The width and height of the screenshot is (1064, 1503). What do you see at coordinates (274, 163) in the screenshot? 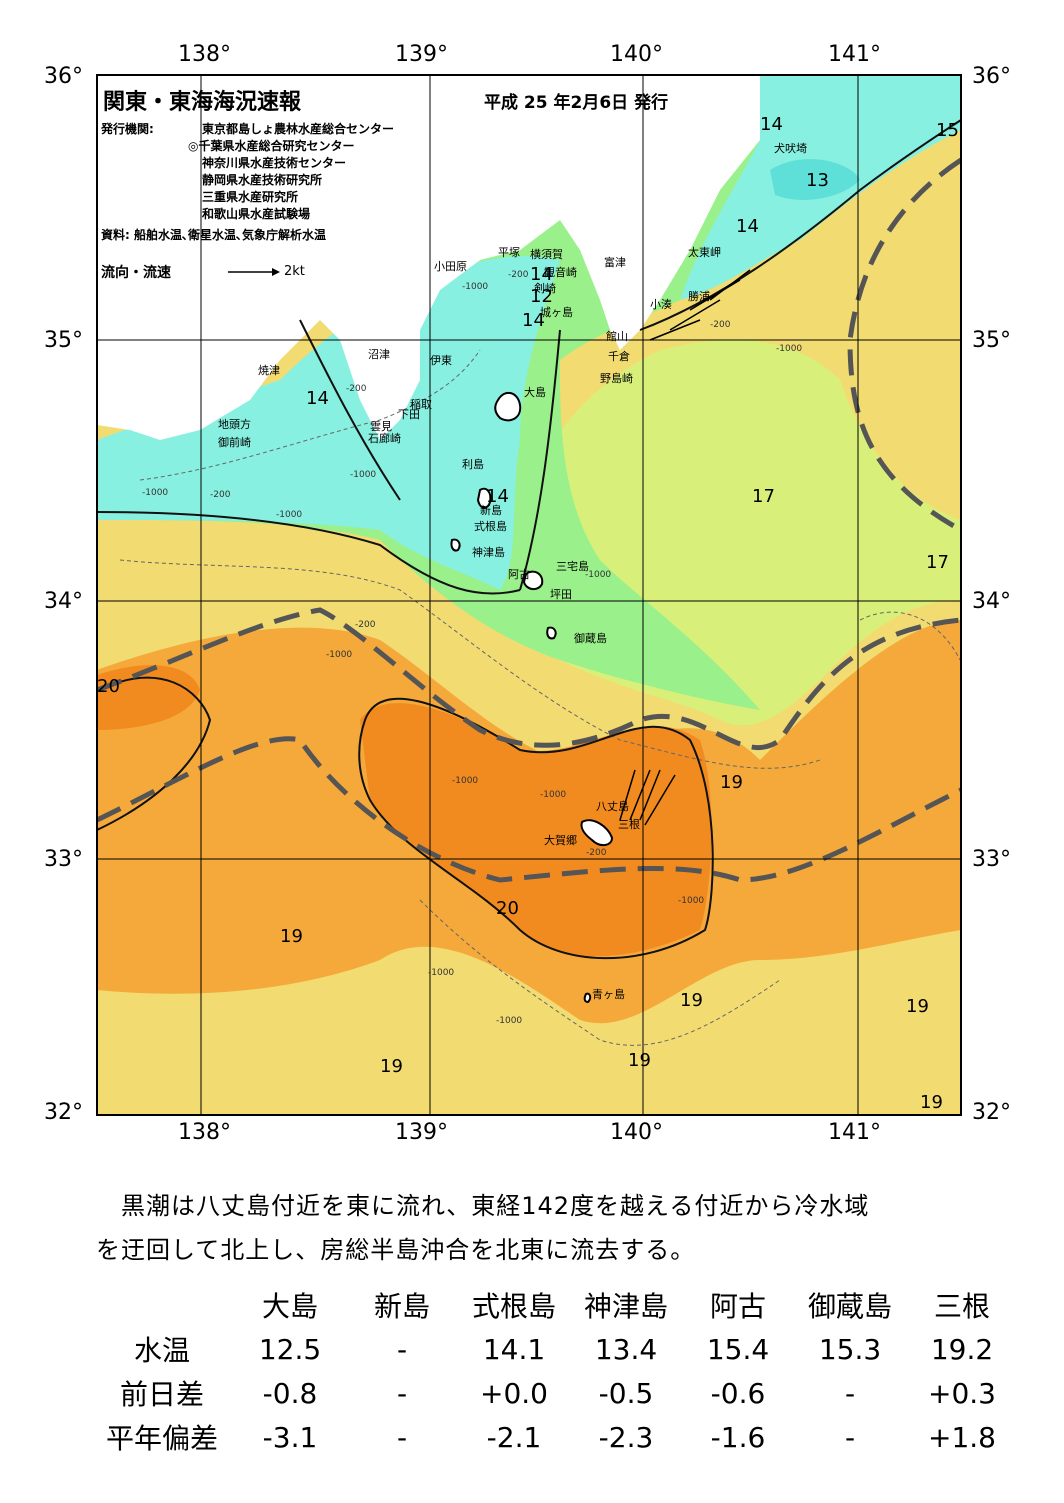
I see `issuer-3: 神奈川県水産技術センター` at bounding box center [274, 163].